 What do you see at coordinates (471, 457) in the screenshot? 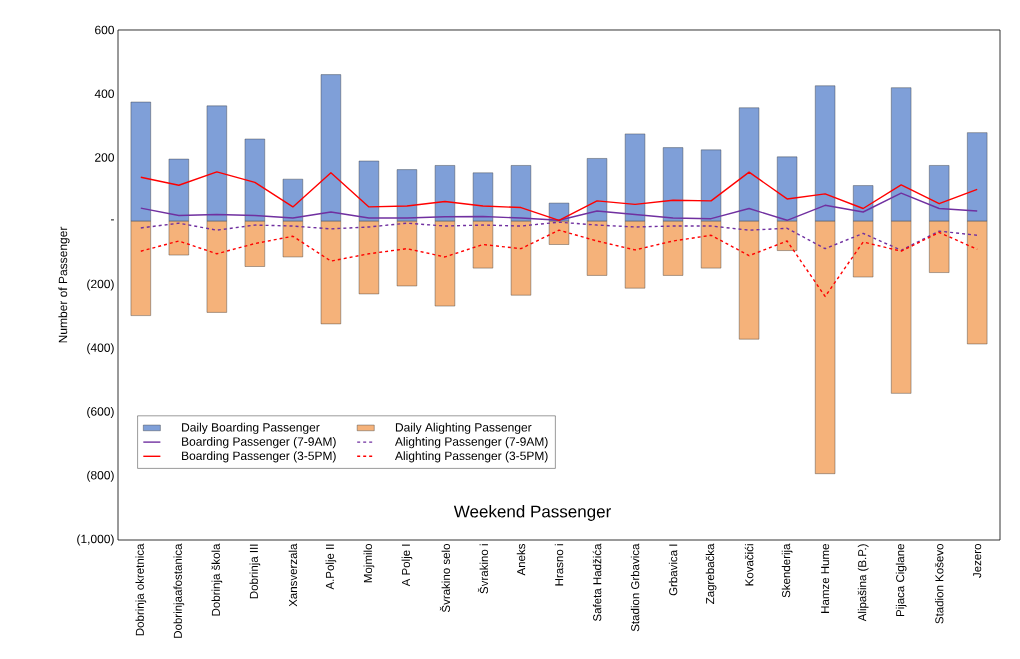
I see `legend-label: Alighting Passenger (3-5PM)` at bounding box center [471, 457].